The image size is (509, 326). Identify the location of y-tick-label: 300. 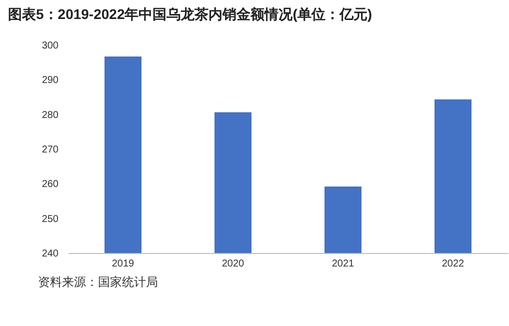
(50, 46).